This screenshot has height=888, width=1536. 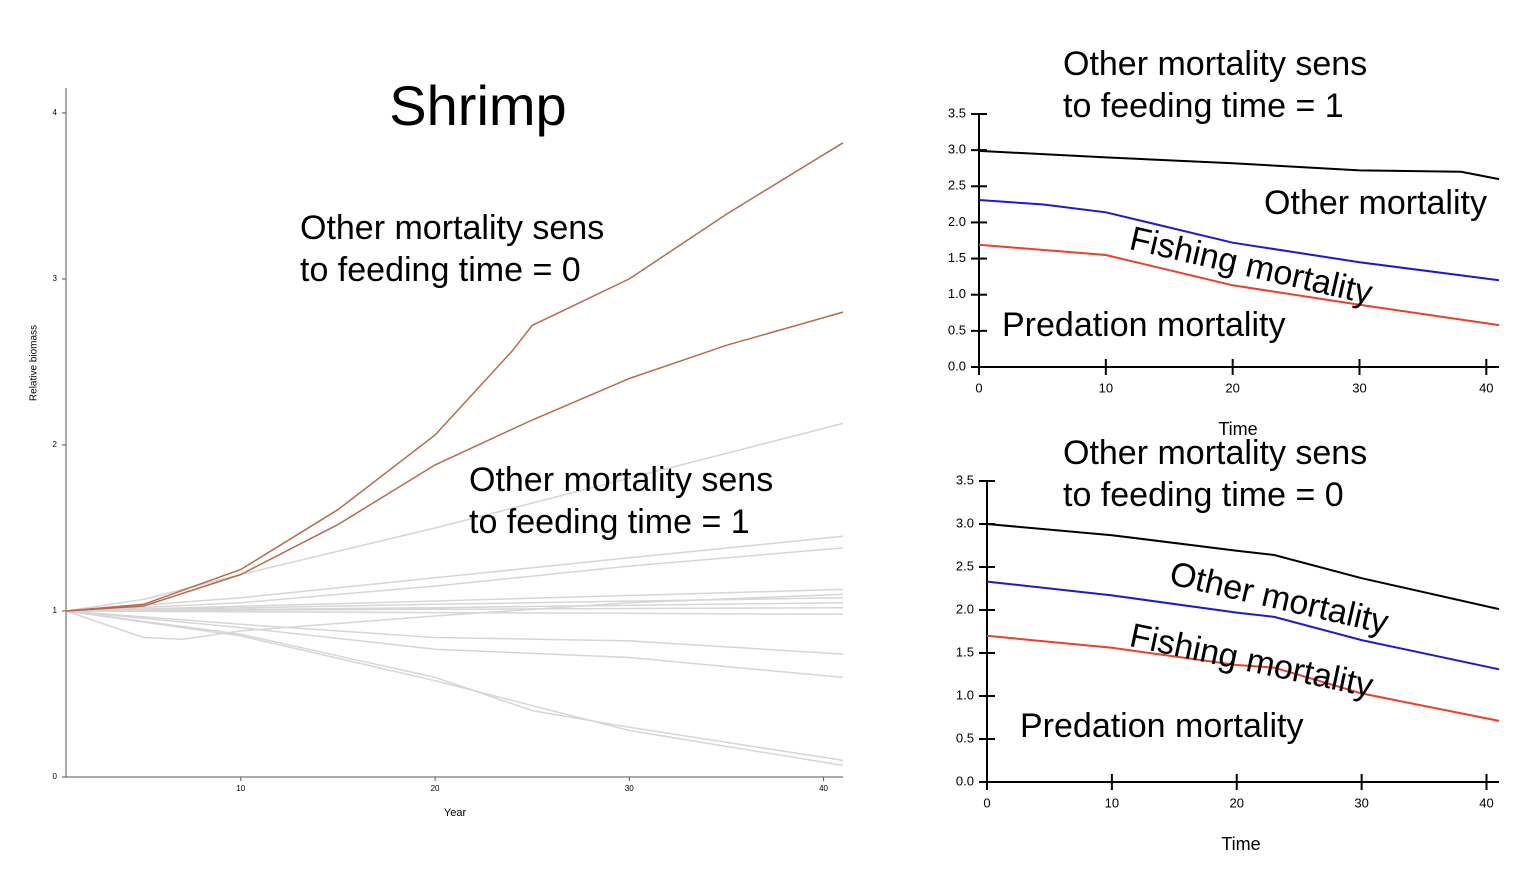 I want to click on y-tick-label: 2, so click(x=55, y=444).